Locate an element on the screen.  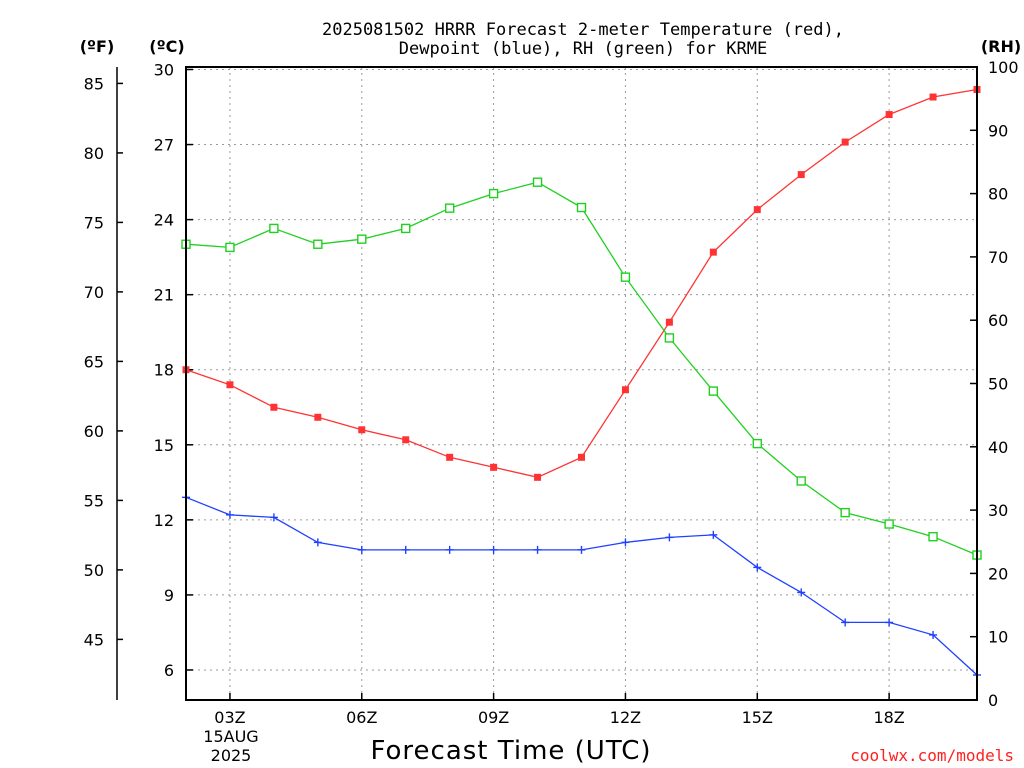
rh-unit-label: (RH) is located at coordinates (1001, 46).